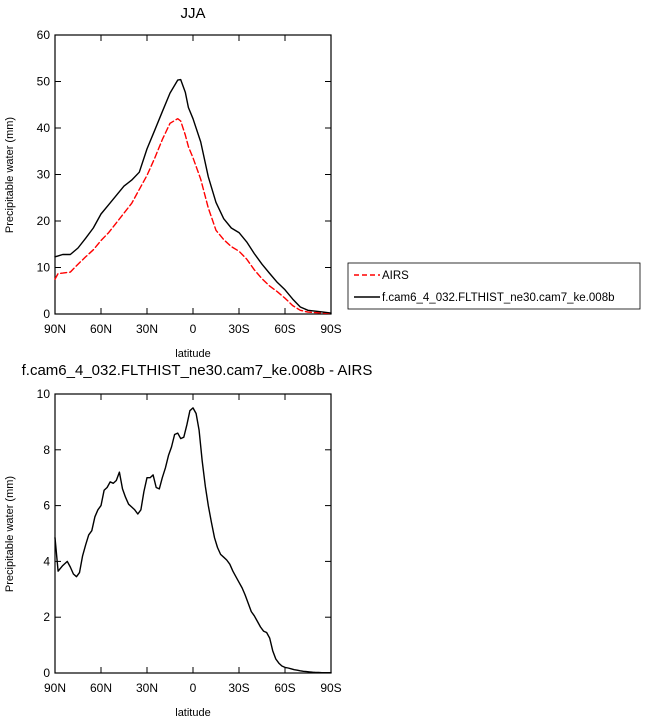 Image resolution: width=648 pixels, height=723 pixels. I want to click on y-tick-label: 8, so click(46, 450).